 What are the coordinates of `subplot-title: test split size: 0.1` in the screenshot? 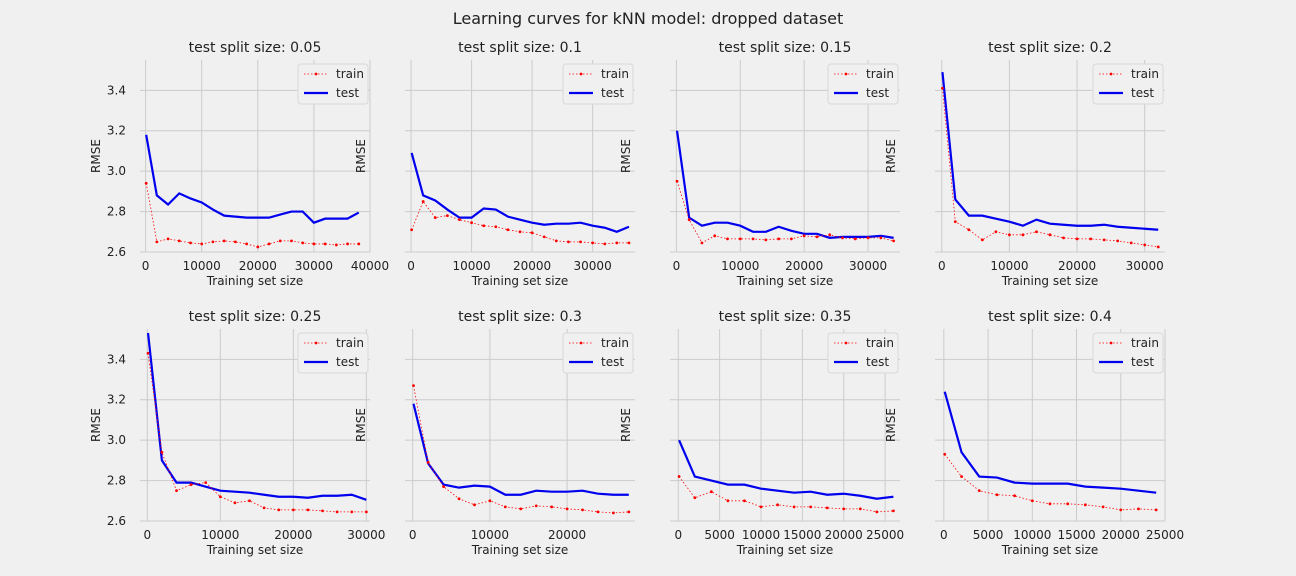 It's located at (520, 48).